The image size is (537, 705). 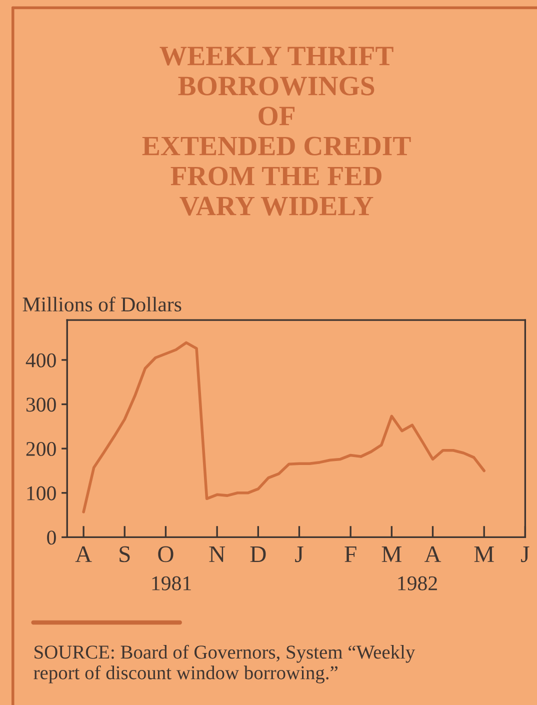 What do you see at coordinates (225, 664) in the screenshot?
I see `source-note: SOURCE: Board of Governors, System “Weekly report of discount window borrowing.”` at bounding box center [225, 664].